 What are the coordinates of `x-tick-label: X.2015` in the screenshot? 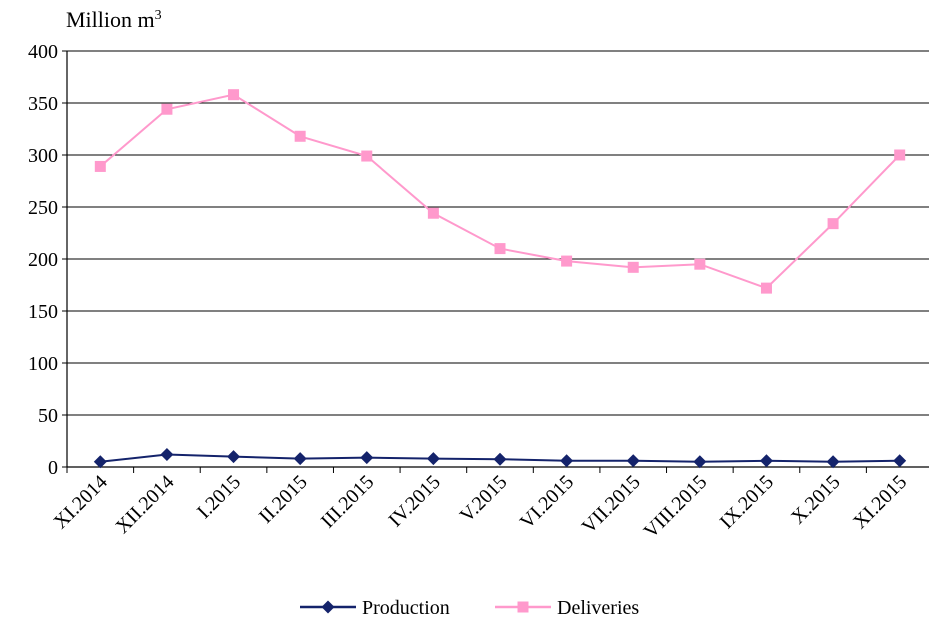 It's located at (816, 500).